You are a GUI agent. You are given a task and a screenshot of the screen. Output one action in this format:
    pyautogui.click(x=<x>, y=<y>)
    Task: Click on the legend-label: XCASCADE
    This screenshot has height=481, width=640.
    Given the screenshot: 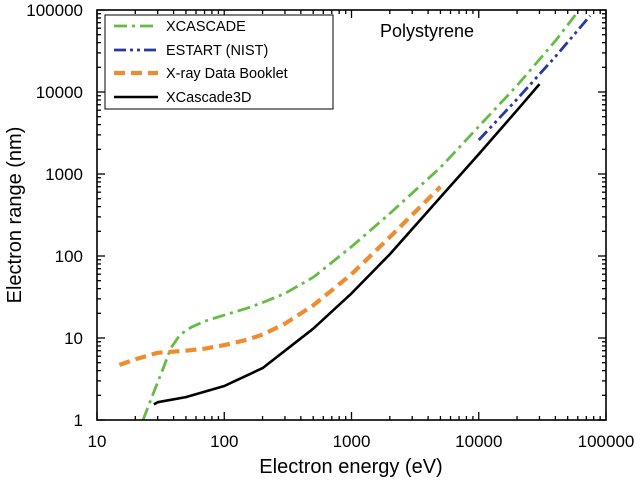 What is the action you would take?
    pyautogui.click(x=206, y=27)
    